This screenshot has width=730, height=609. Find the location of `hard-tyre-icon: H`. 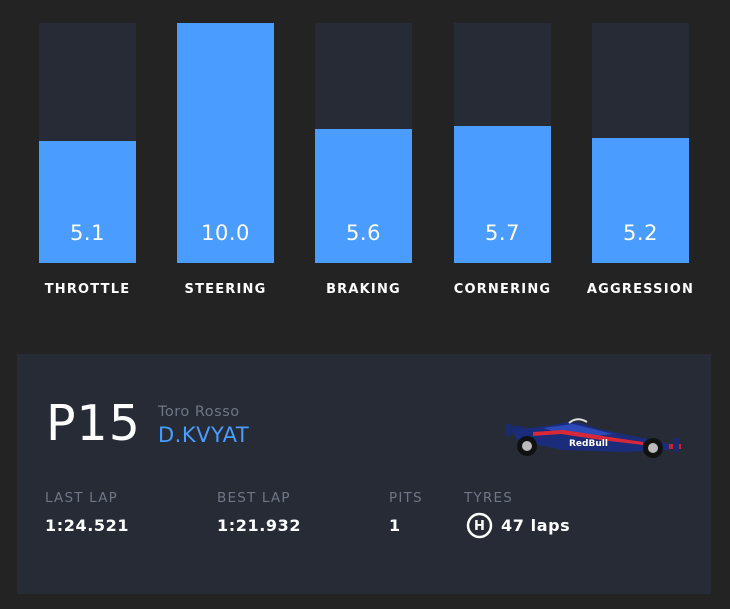

hard-tyre-icon: H is located at coordinates (479, 525).